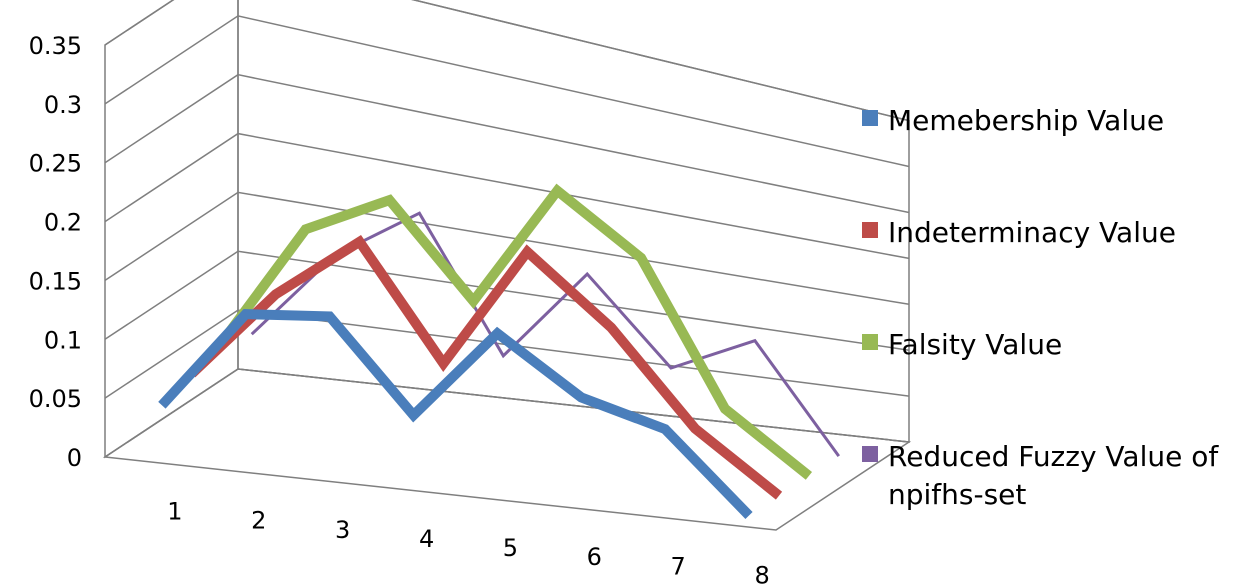 The height and width of the screenshot is (587, 1250). What do you see at coordinates (426, 539) in the screenshot?
I see `x-tick-label: 4` at bounding box center [426, 539].